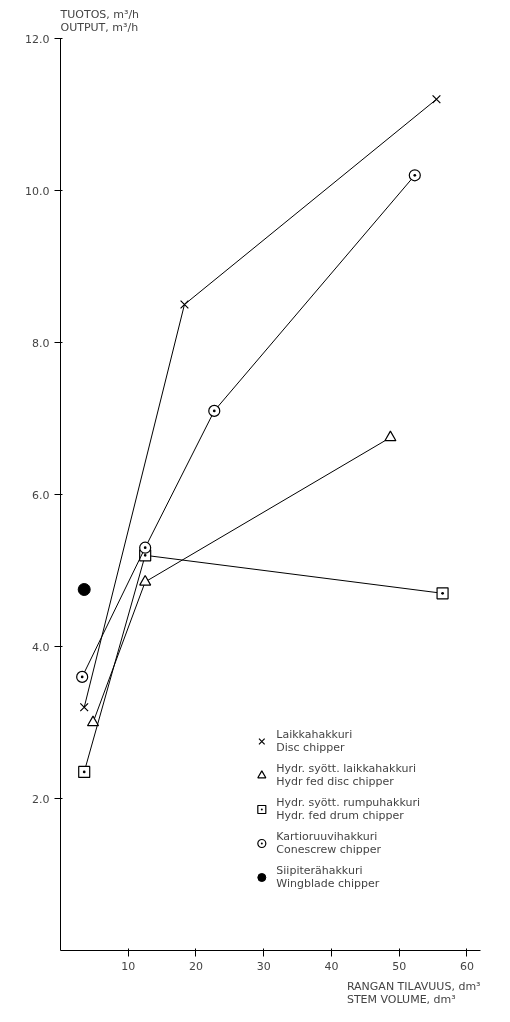 Image resolution: width=510 pixels, height=1022 pixels. I want to click on x-tick-label: 40, so click(331, 966).